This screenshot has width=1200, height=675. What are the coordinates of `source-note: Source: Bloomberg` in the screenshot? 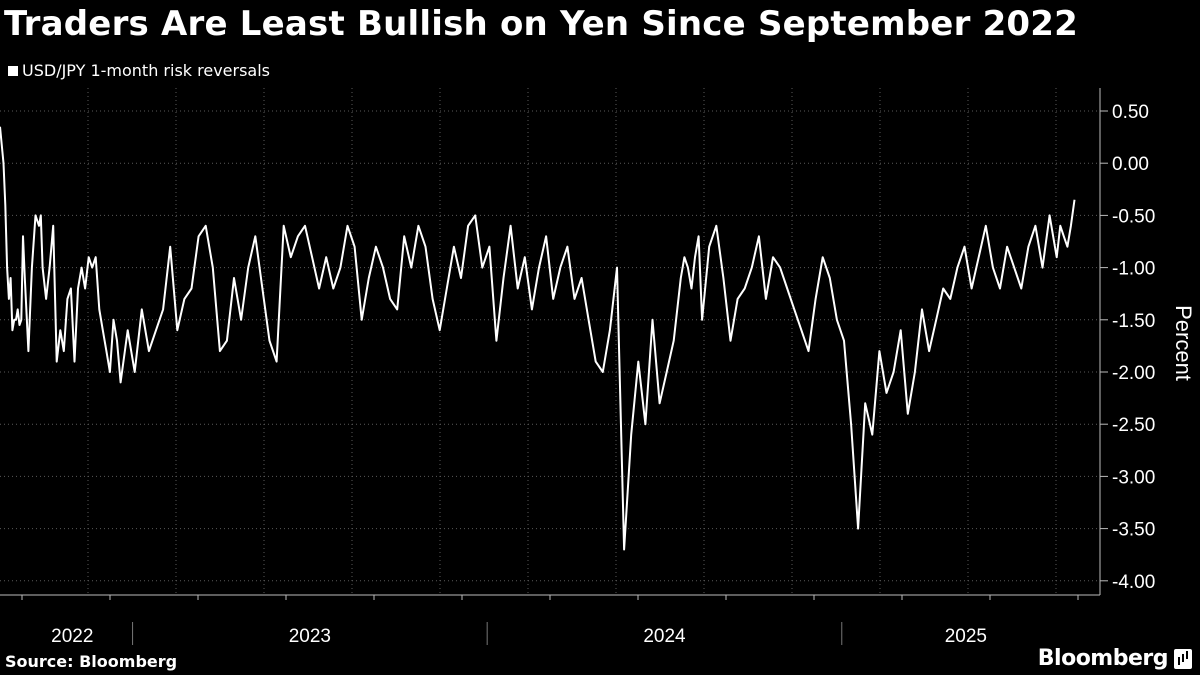 It's located at (91, 661).